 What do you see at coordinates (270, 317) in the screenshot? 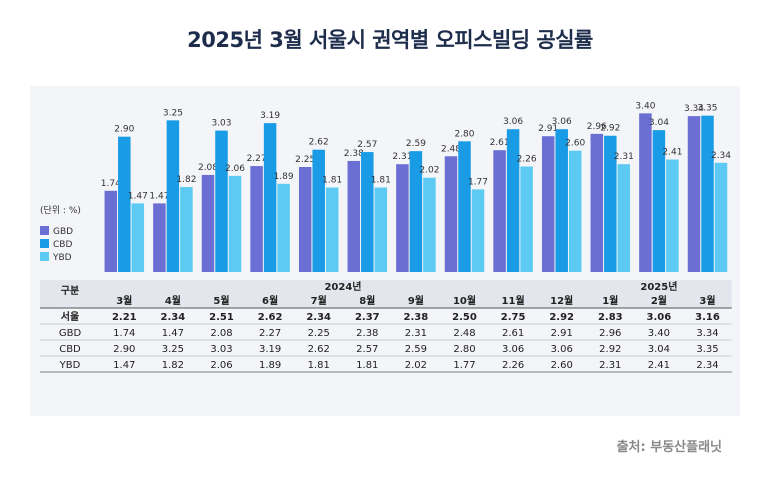
I see `cell-서울-3: 2.62` at bounding box center [270, 317].